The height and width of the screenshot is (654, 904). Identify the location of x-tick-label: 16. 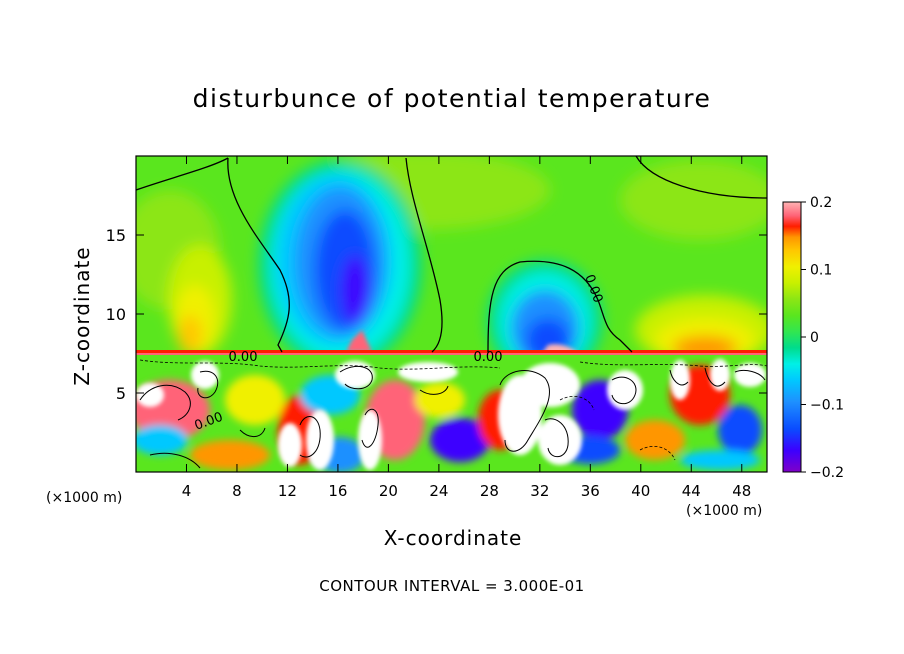
(337, 491).